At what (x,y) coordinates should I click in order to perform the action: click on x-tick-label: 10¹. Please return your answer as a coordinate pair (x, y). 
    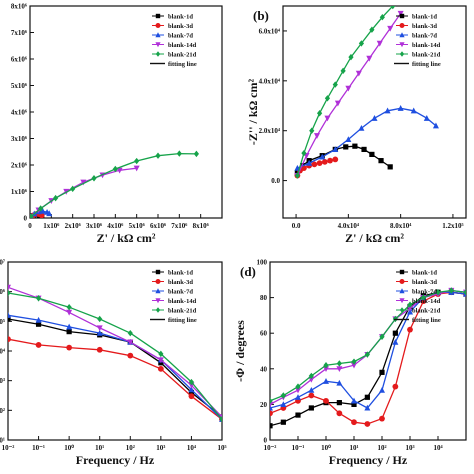
    Looking at the image, I should click on (353, 448).